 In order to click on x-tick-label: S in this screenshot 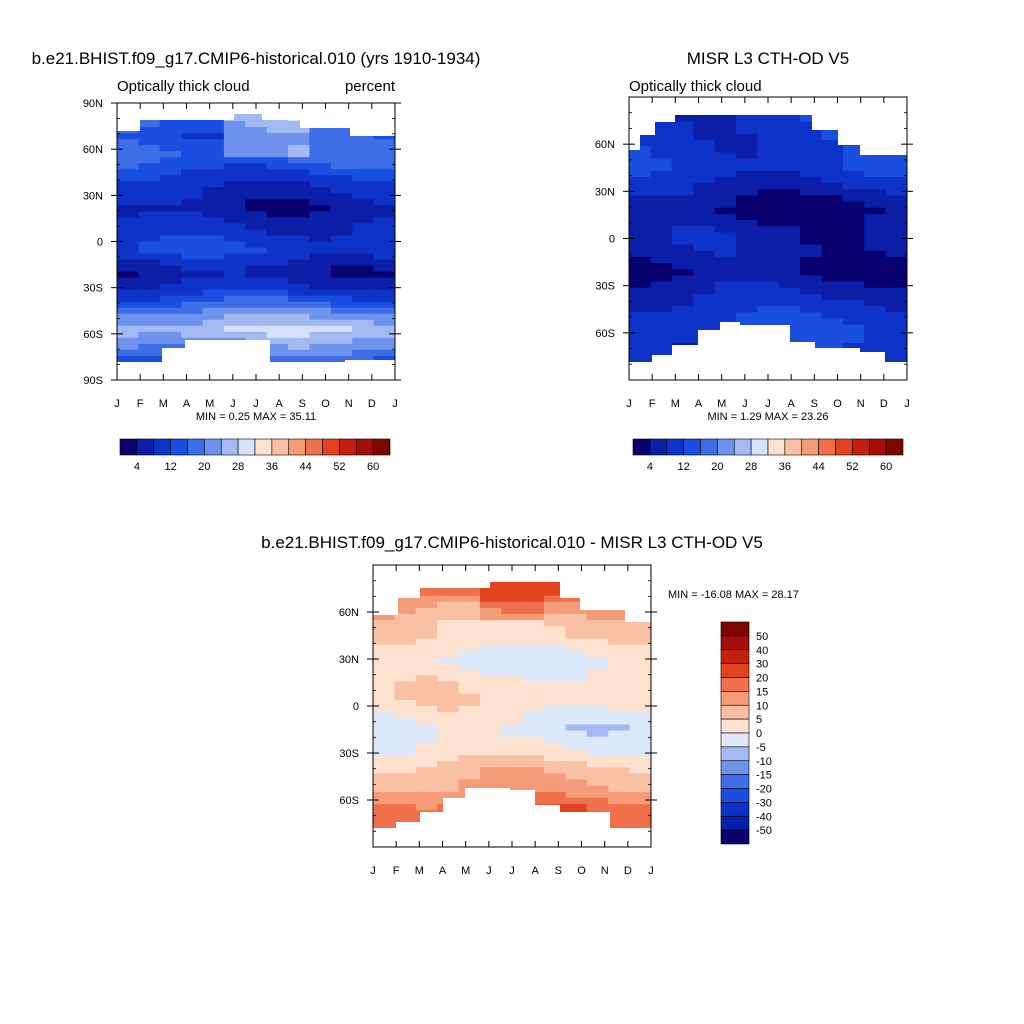, I will do `click(302, 404)`.